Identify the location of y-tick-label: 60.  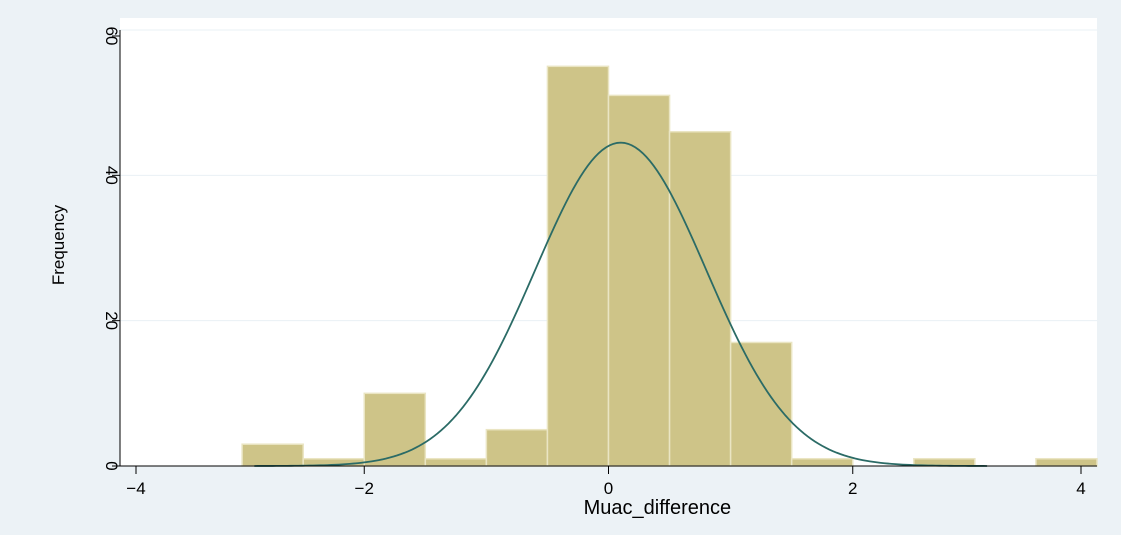
(111, 36).